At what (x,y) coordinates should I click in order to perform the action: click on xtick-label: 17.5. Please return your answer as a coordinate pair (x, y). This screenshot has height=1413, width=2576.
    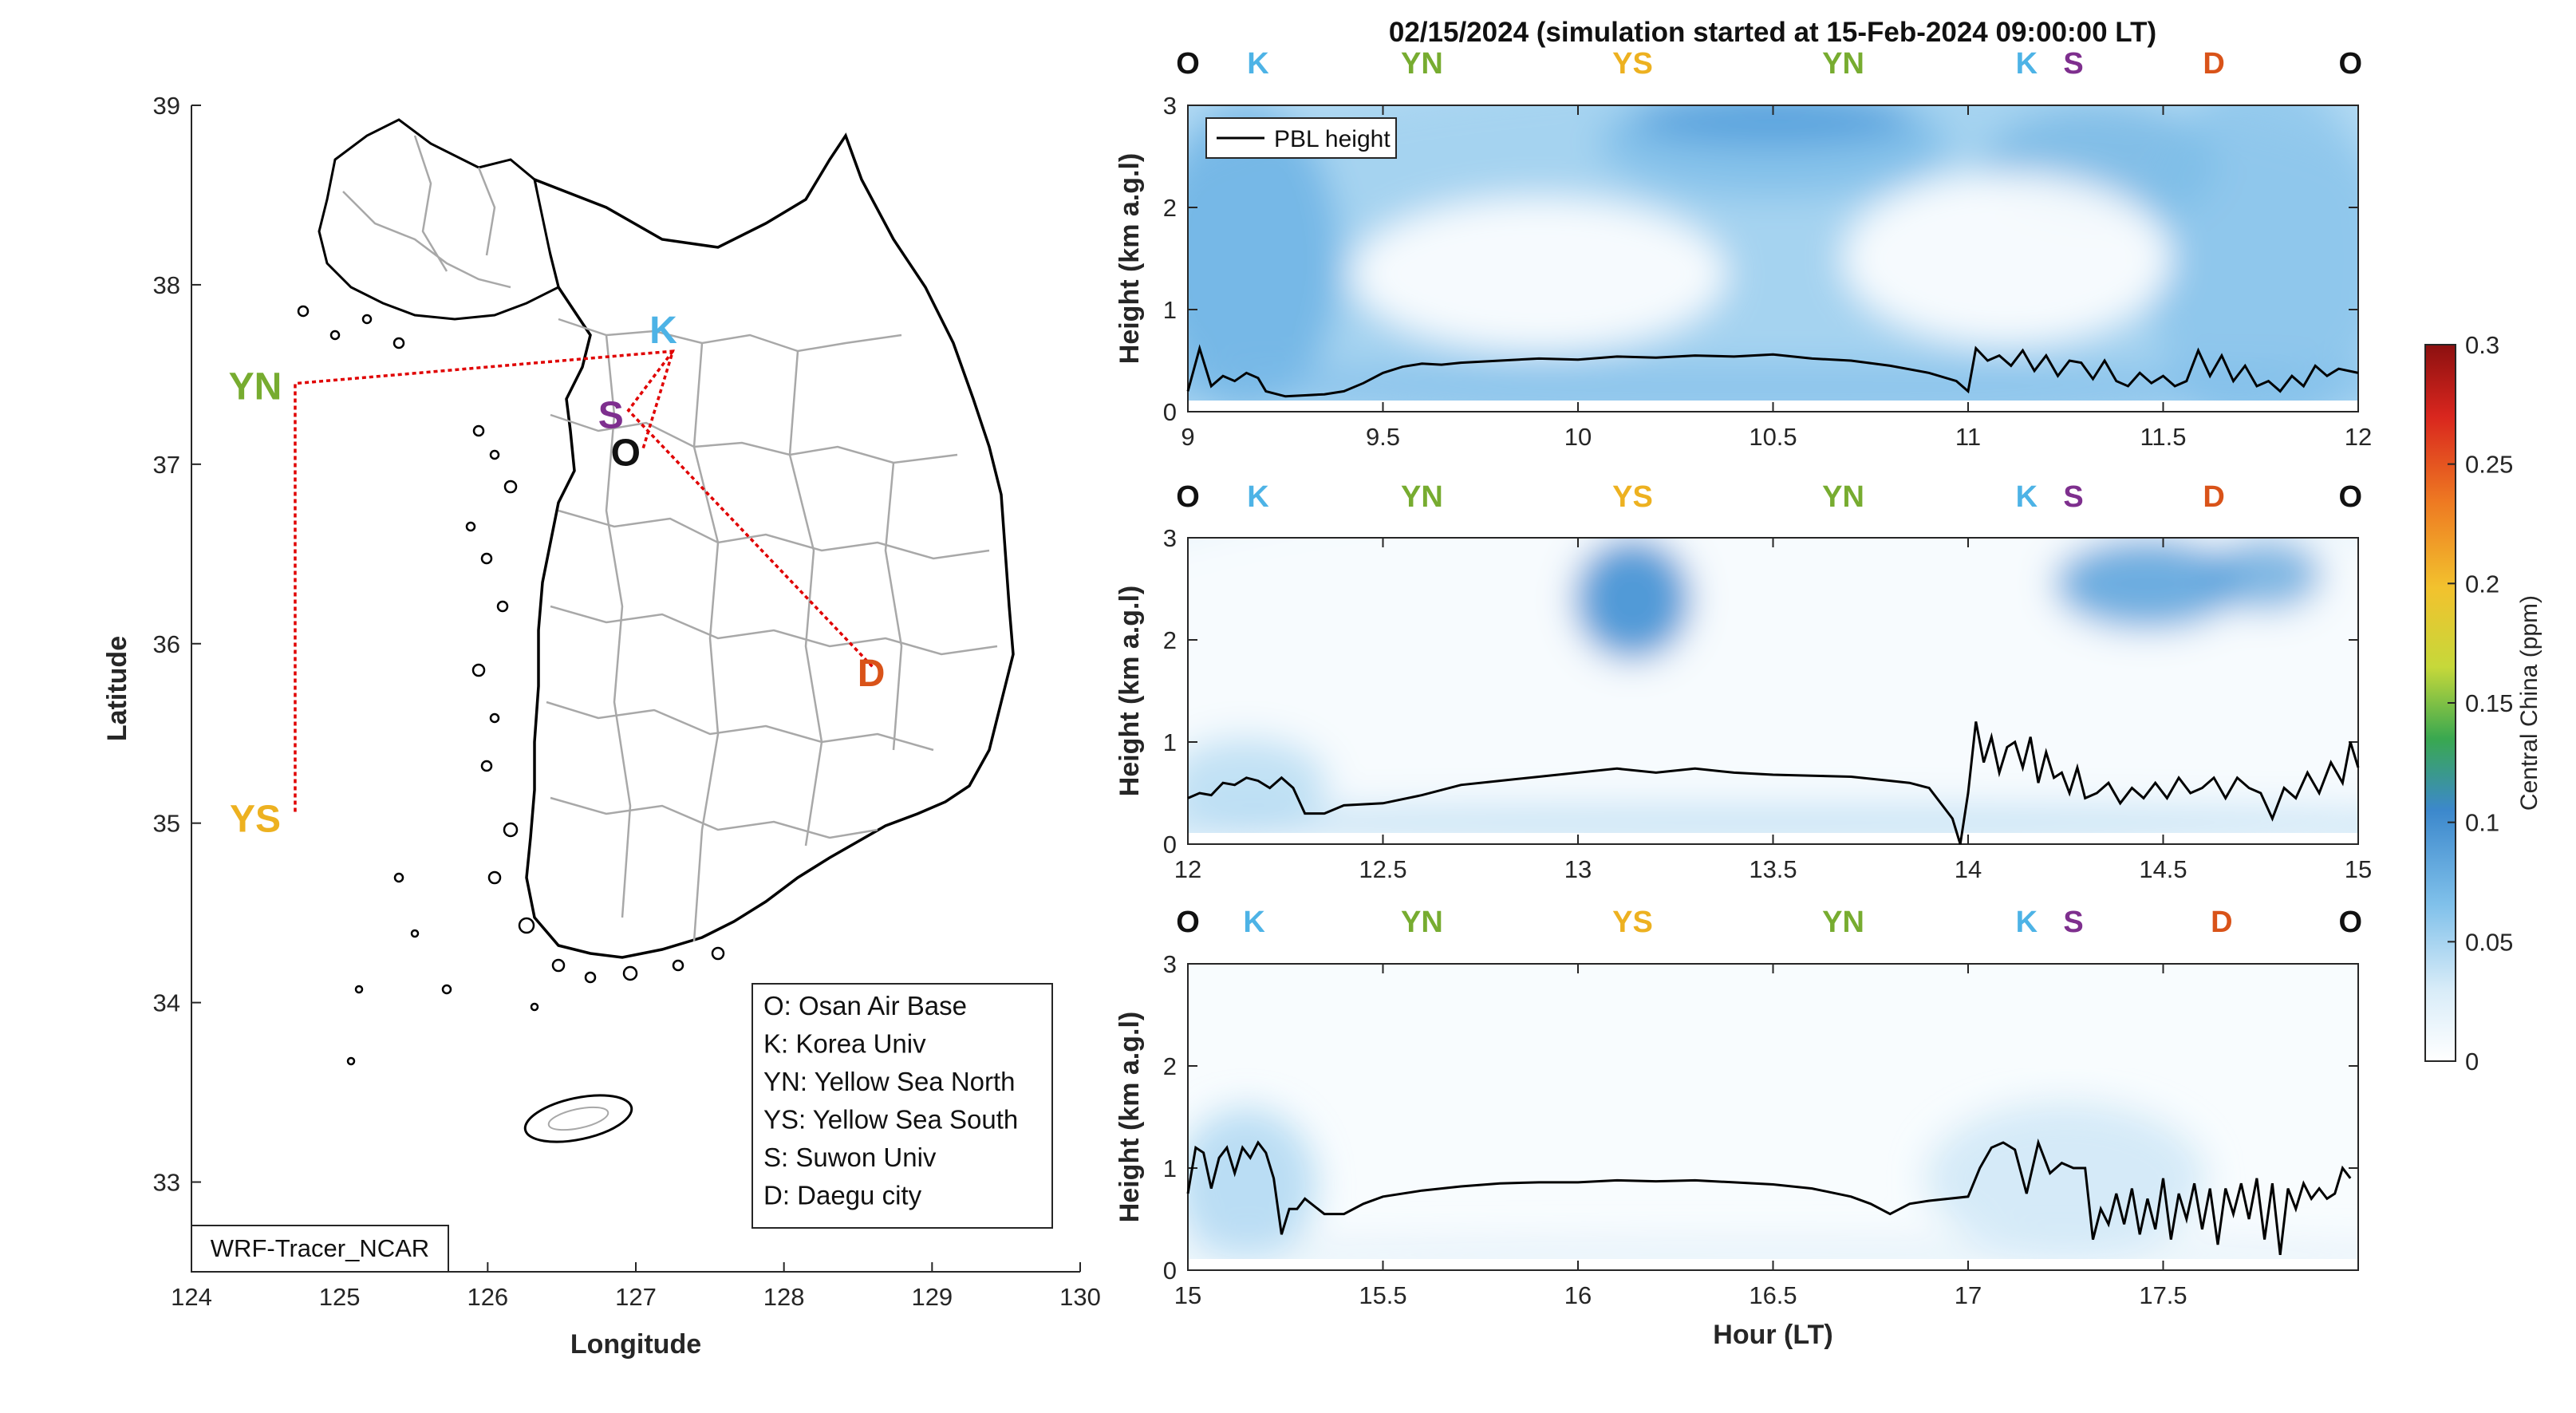
    Looking at the image, I should click on (2163, 1295).